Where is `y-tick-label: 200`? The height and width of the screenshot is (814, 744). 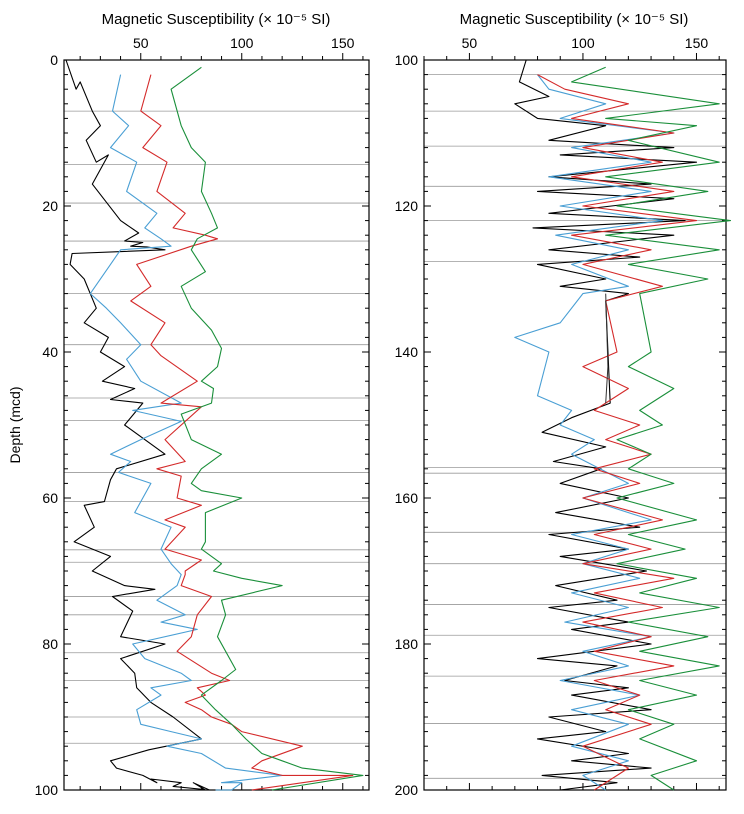
y-tick-label: 200 is located at coordinates (407, 790).